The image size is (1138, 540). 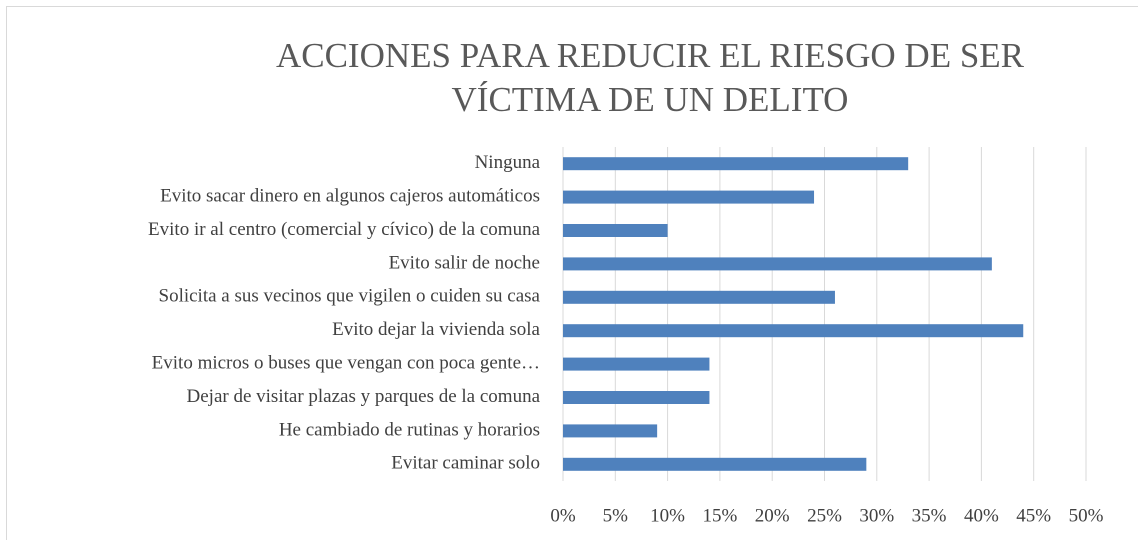 What do you see at coordinates (929, 515) in the screenshot?
I see `x-tick-label: 35%` at bounding box center [929, 515].